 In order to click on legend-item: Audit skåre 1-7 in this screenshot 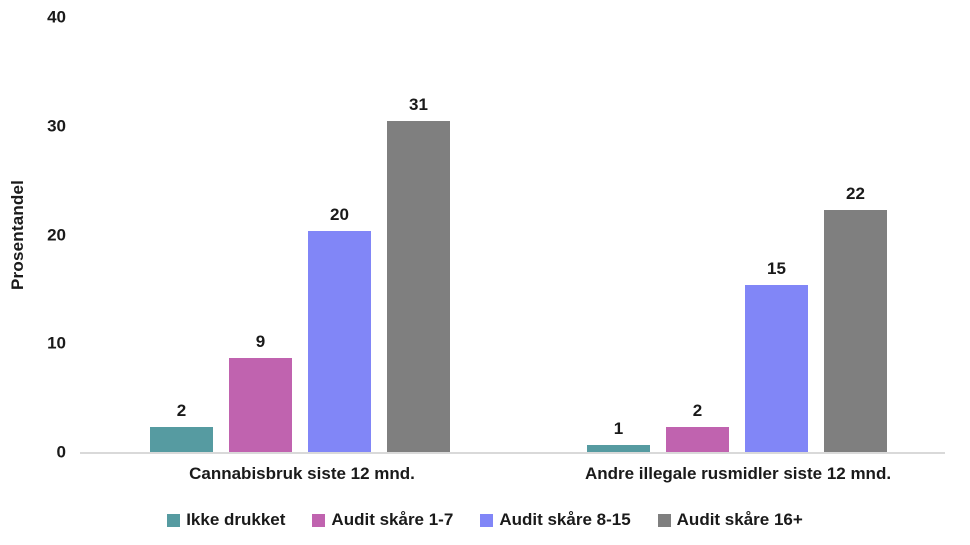, I will do `click(382, 520)`.